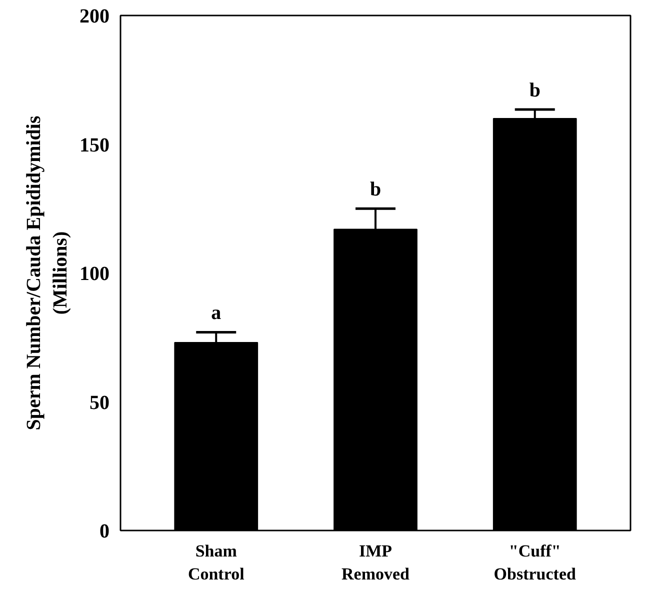 This screenshot has height=605, width=658. Describe the element at coordinates (535, 563) in the screenshot. I see `x-tick-label: "Cuff" Obstructed` at that location.